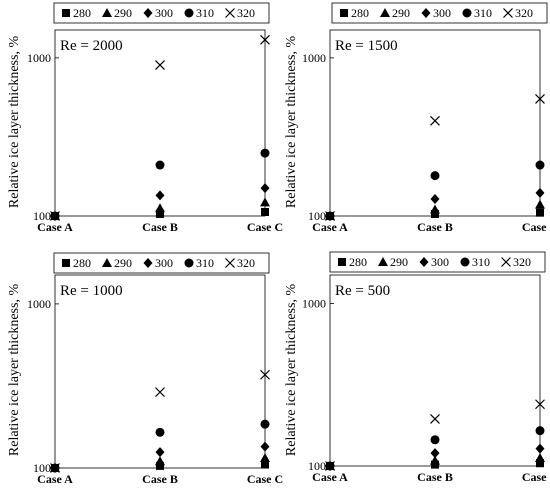 The width and height of the screenshot is (550, 495). What do you see at coordinates (362, 291) in the screenshot?
I see `panel-annotation: Re = 500` at bounding box center [362, 291].